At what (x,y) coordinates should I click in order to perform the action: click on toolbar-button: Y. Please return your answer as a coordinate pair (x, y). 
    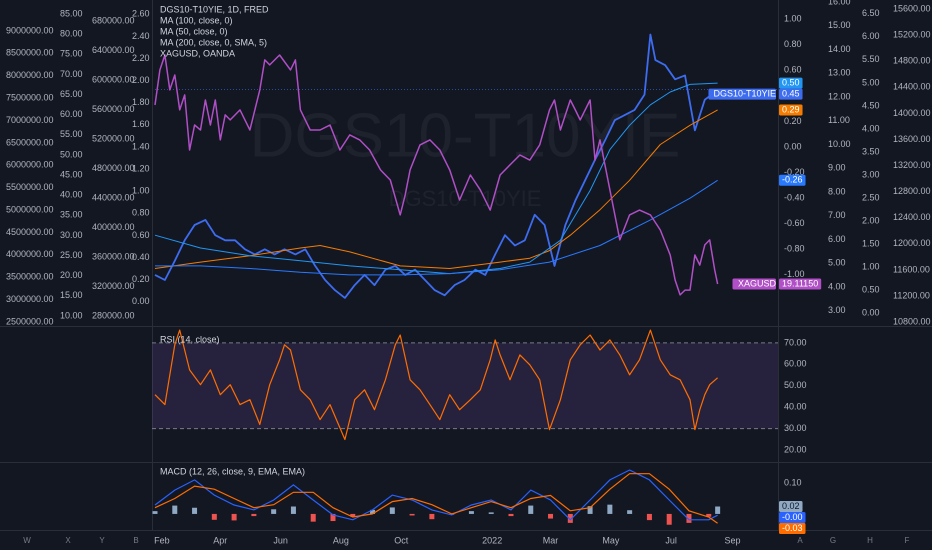
    Looking at the image, I should click on (102, 540).